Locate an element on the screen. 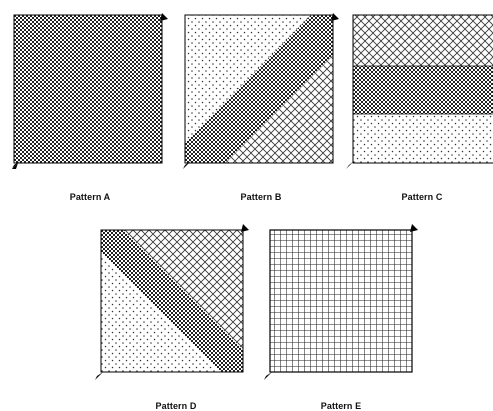 Image resolution: width=493 pixels, height=411 pixels. caption-pattern-c: Pattern C is located at coordinates (422, 197).